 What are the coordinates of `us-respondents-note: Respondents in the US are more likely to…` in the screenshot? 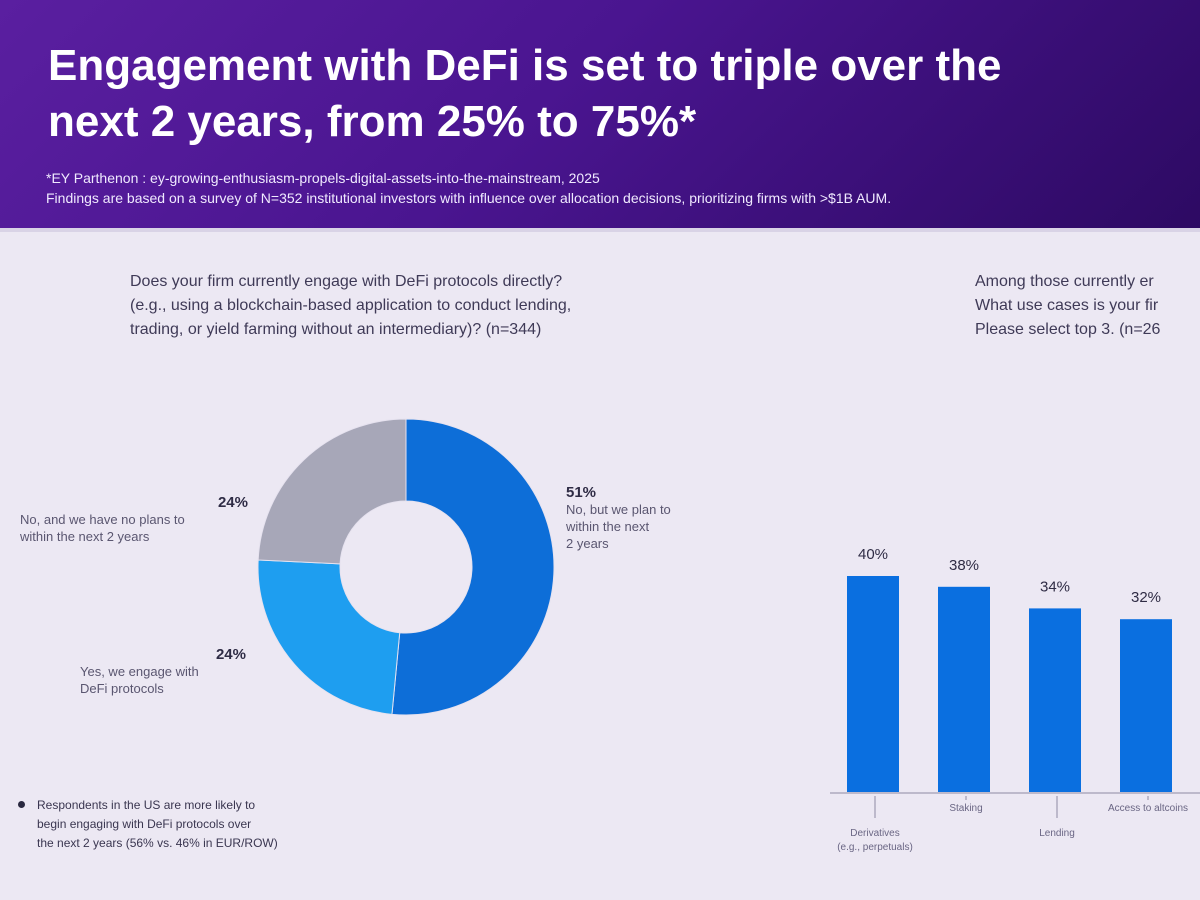 It's located at (198, 824).